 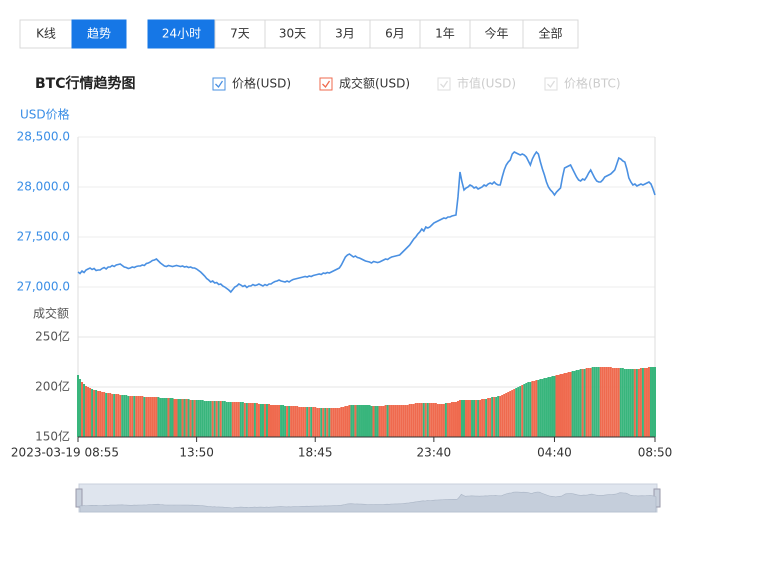 I want to click on tab-label: 全部, so click(x=550, y=33).